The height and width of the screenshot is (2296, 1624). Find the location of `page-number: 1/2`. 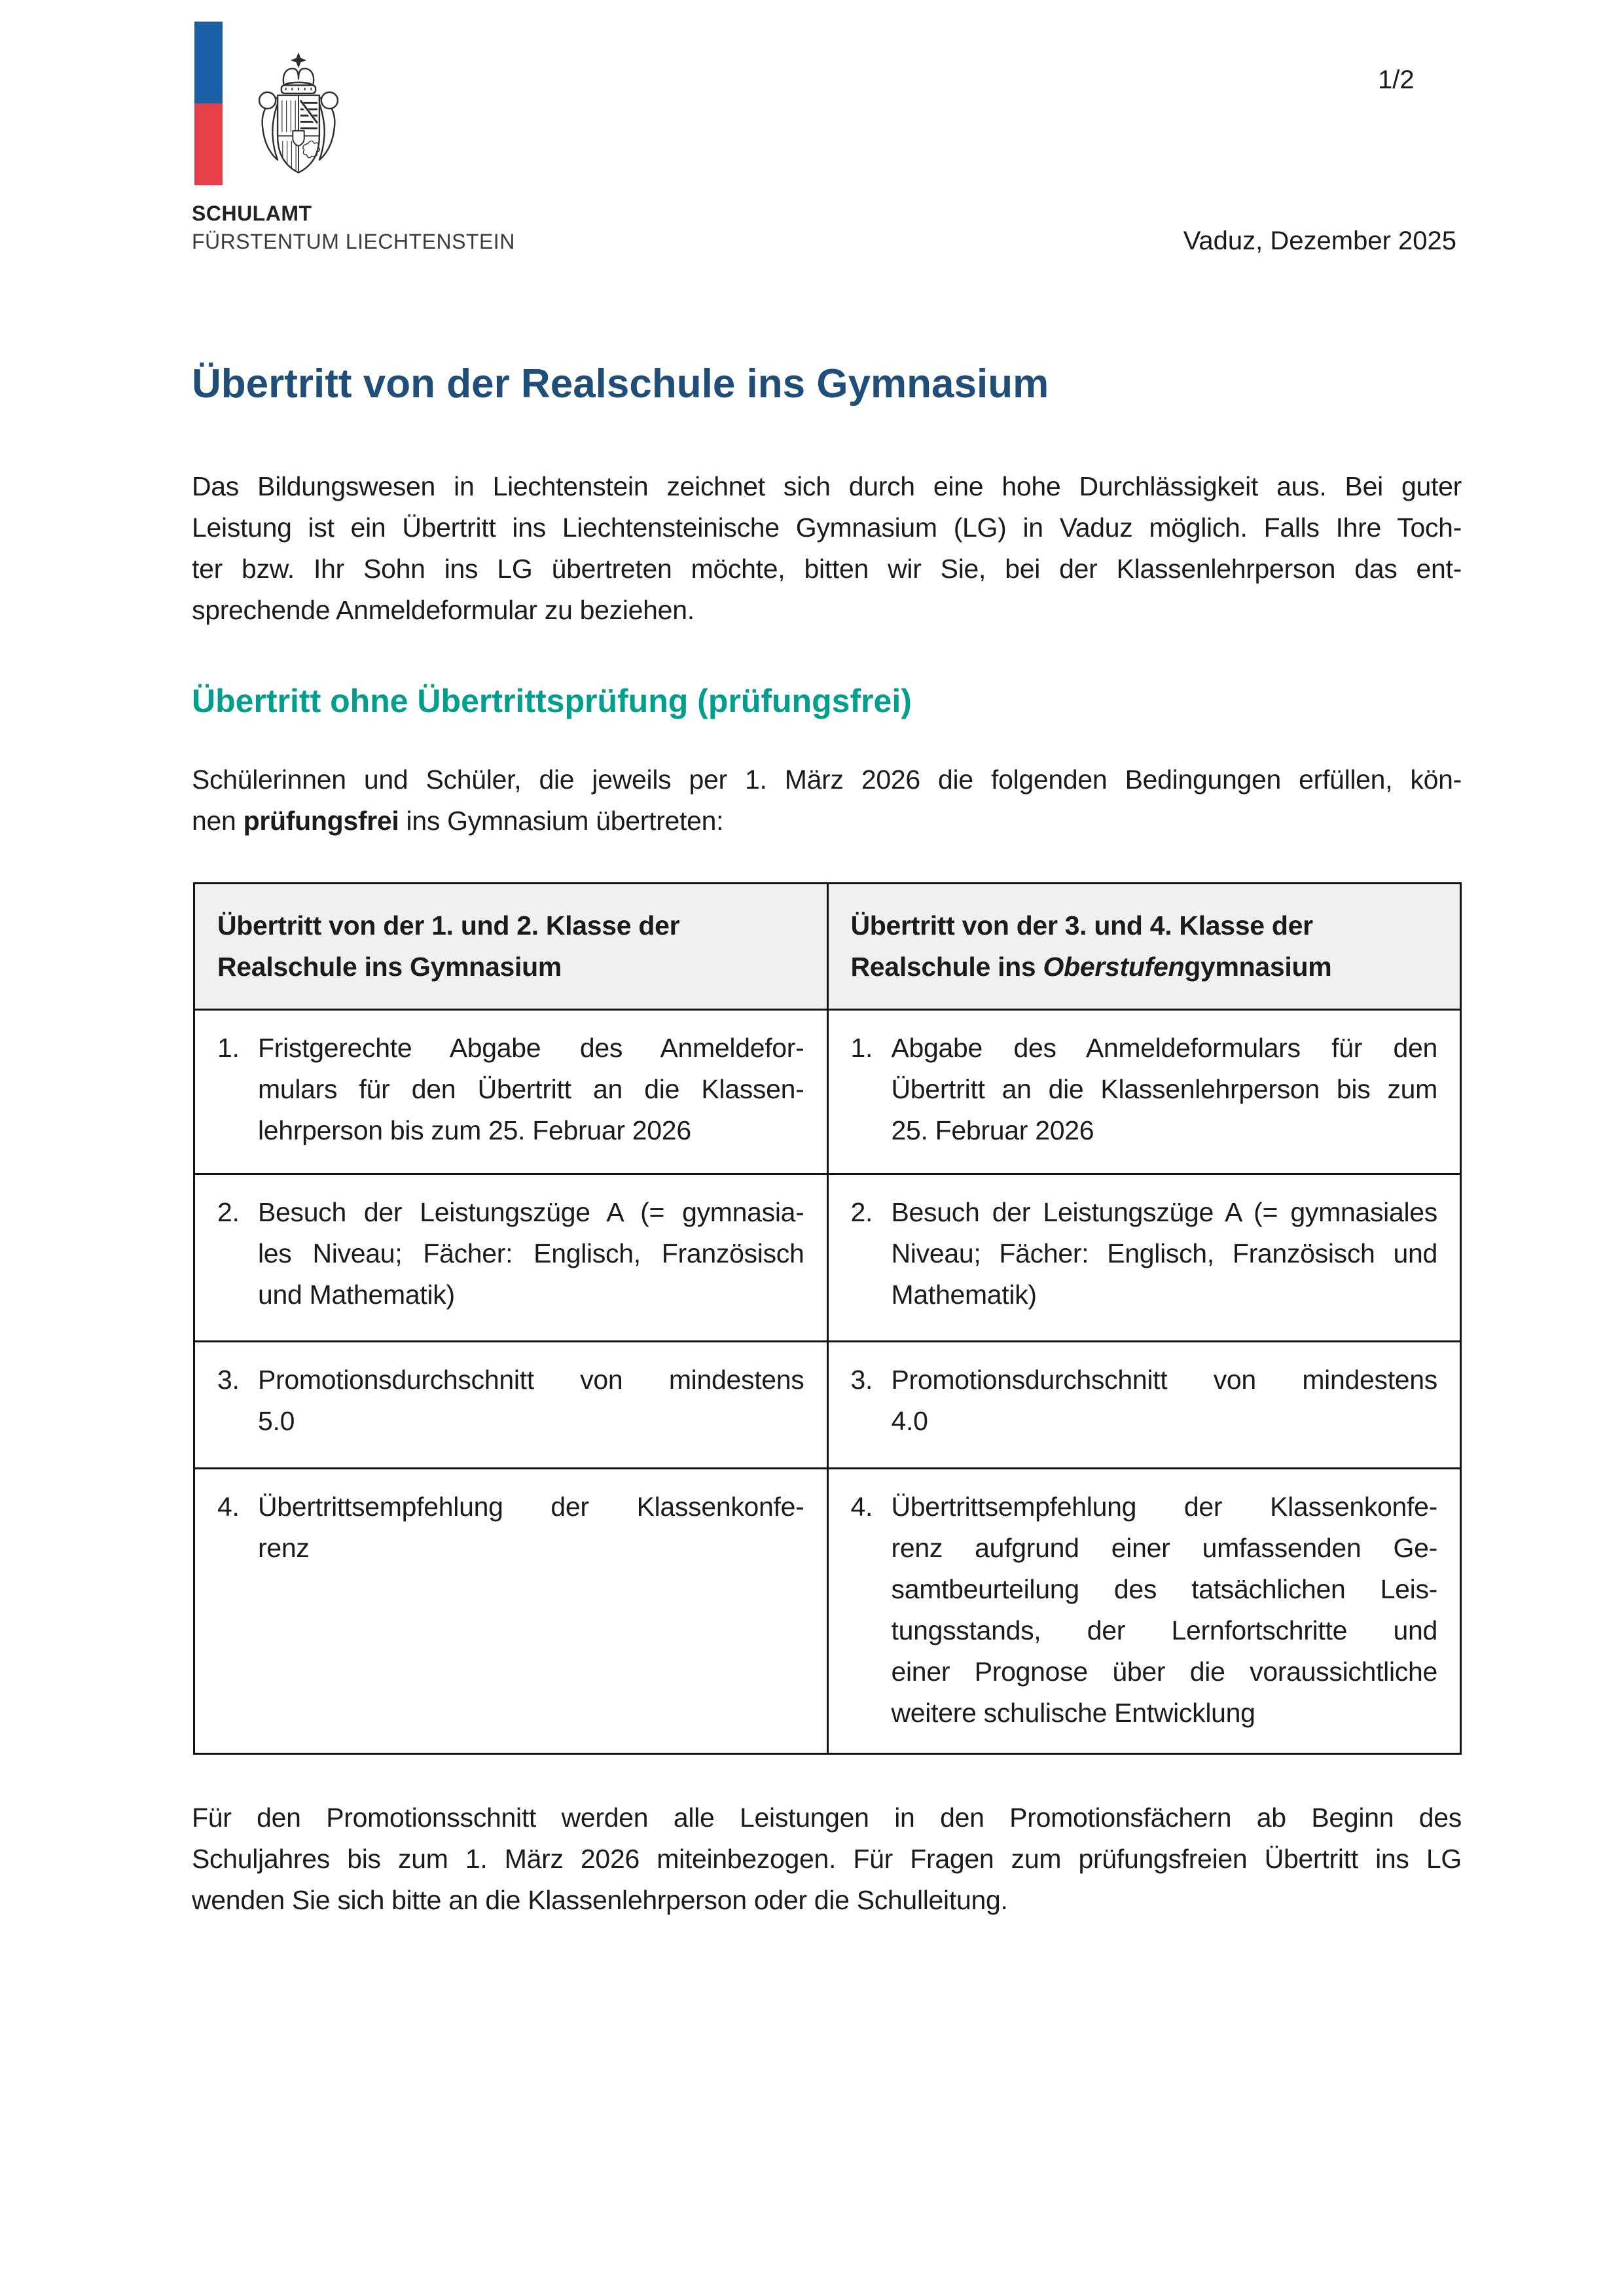

page-number: 1/2 is located at coordinates (1396, 79).